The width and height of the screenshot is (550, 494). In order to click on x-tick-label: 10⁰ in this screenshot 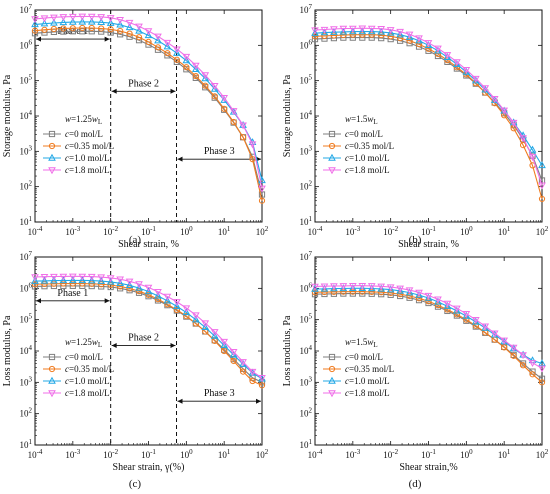, I will do `click(466, 231)`.